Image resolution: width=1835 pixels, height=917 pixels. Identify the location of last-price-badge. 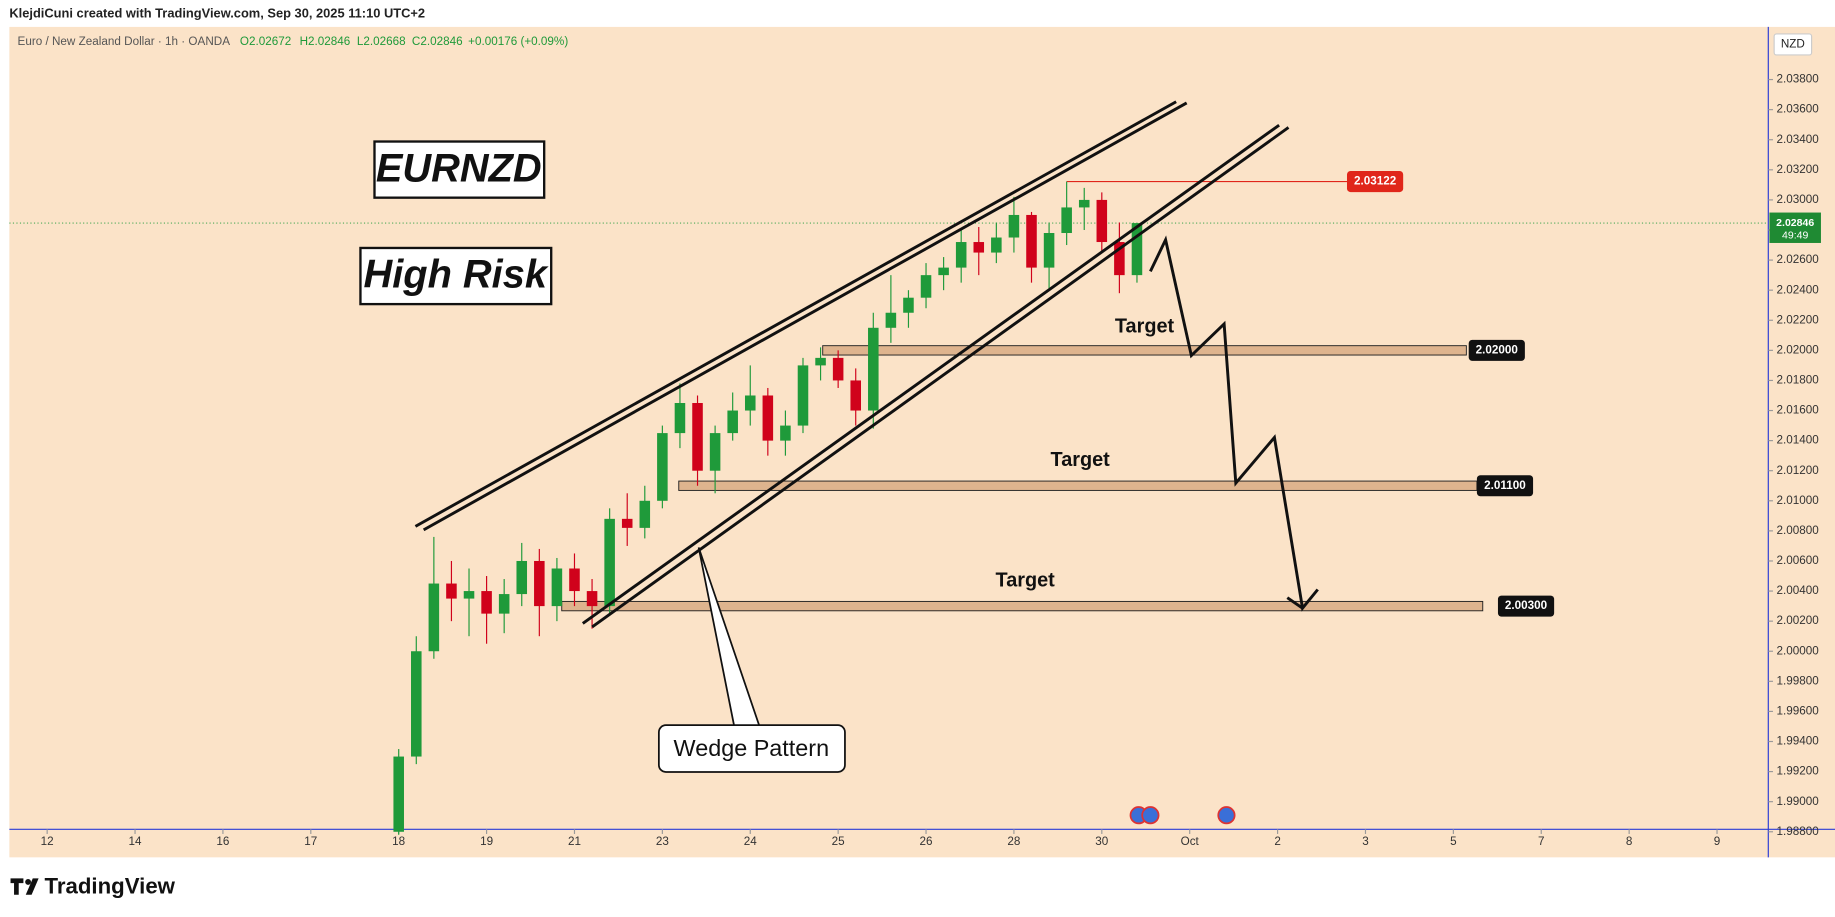
(1795, 227).